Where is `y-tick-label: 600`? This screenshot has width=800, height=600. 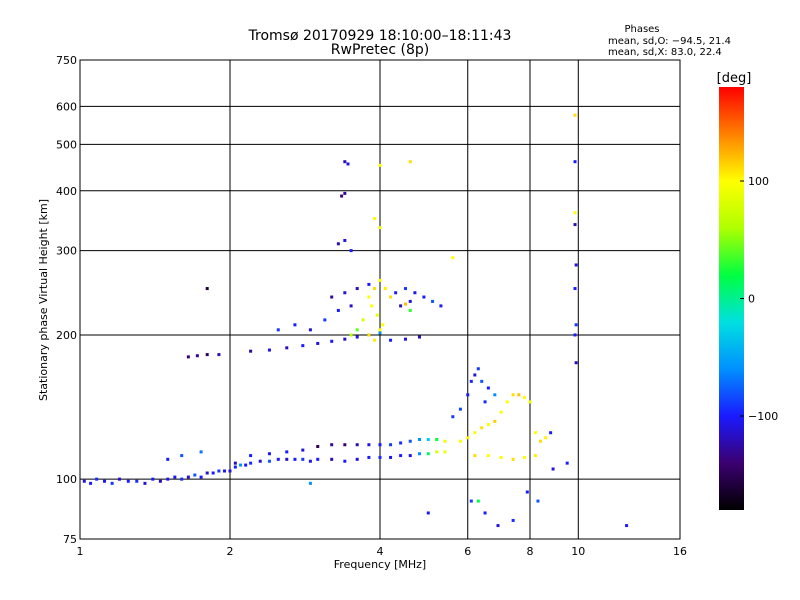
y-tick-label: 600 is located at coordinates (66, 106).